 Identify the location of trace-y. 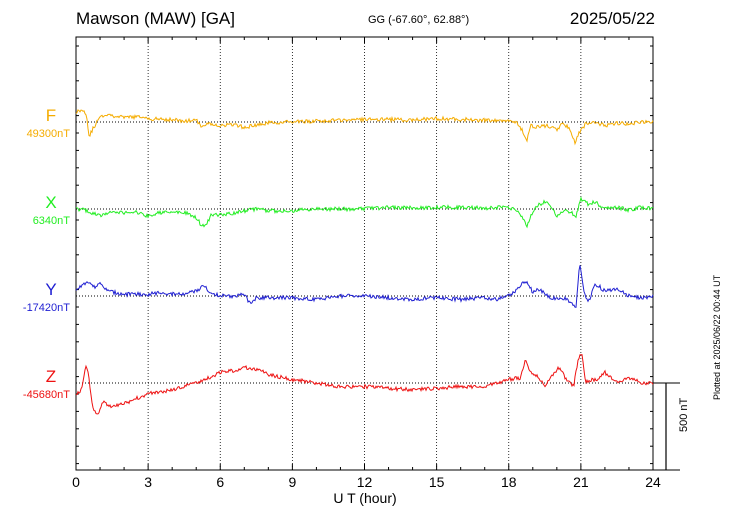
(364, 286).